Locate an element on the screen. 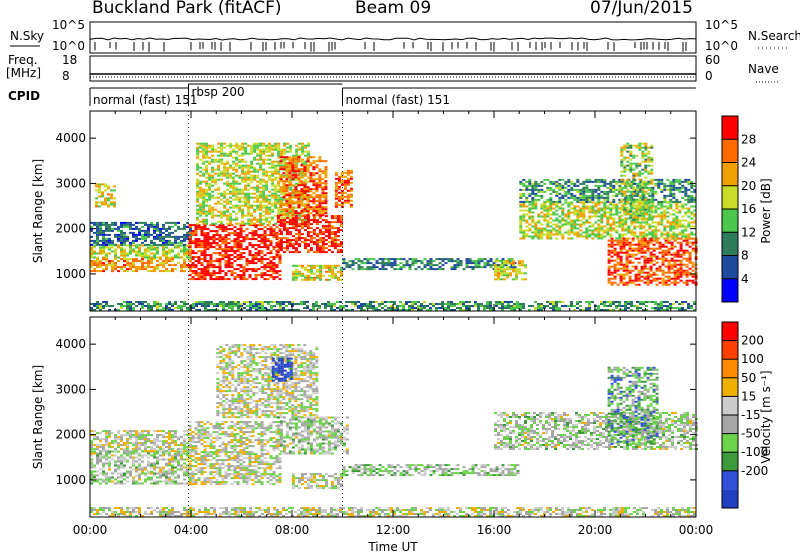 This screenshot has height=554, width=800. station-title: Buckland Park (fitACF) is located at coordinates (187, 9).